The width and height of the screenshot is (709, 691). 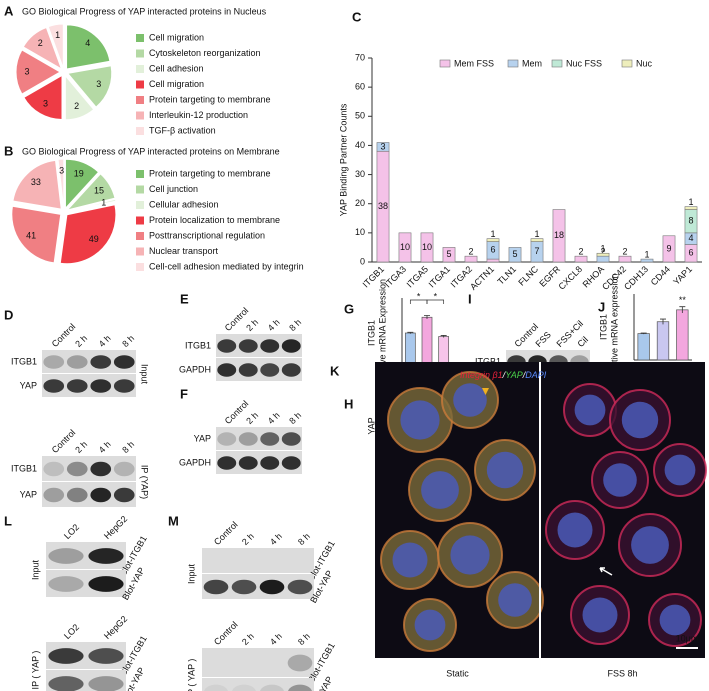 What do you see at coordinates (360, 116) in the screenshot?
I see `y-tick-label: 50` at bounding box center [360, 116].